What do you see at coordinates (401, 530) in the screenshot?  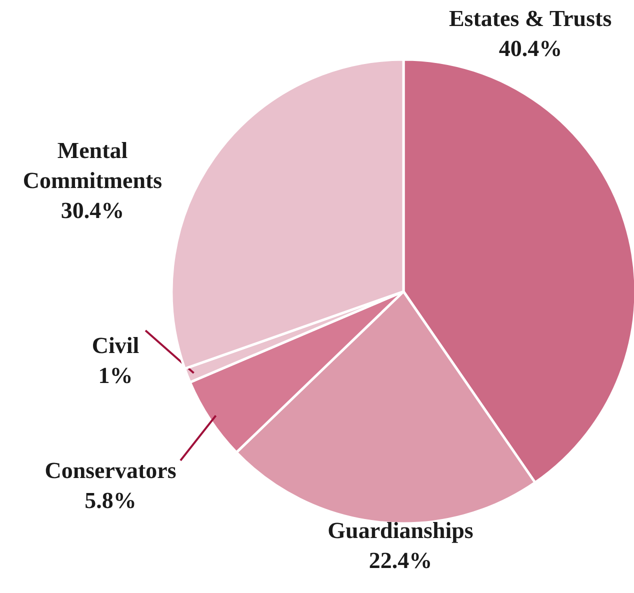 I see `slice-label: Guardianships` at bounding box center [401, 530].